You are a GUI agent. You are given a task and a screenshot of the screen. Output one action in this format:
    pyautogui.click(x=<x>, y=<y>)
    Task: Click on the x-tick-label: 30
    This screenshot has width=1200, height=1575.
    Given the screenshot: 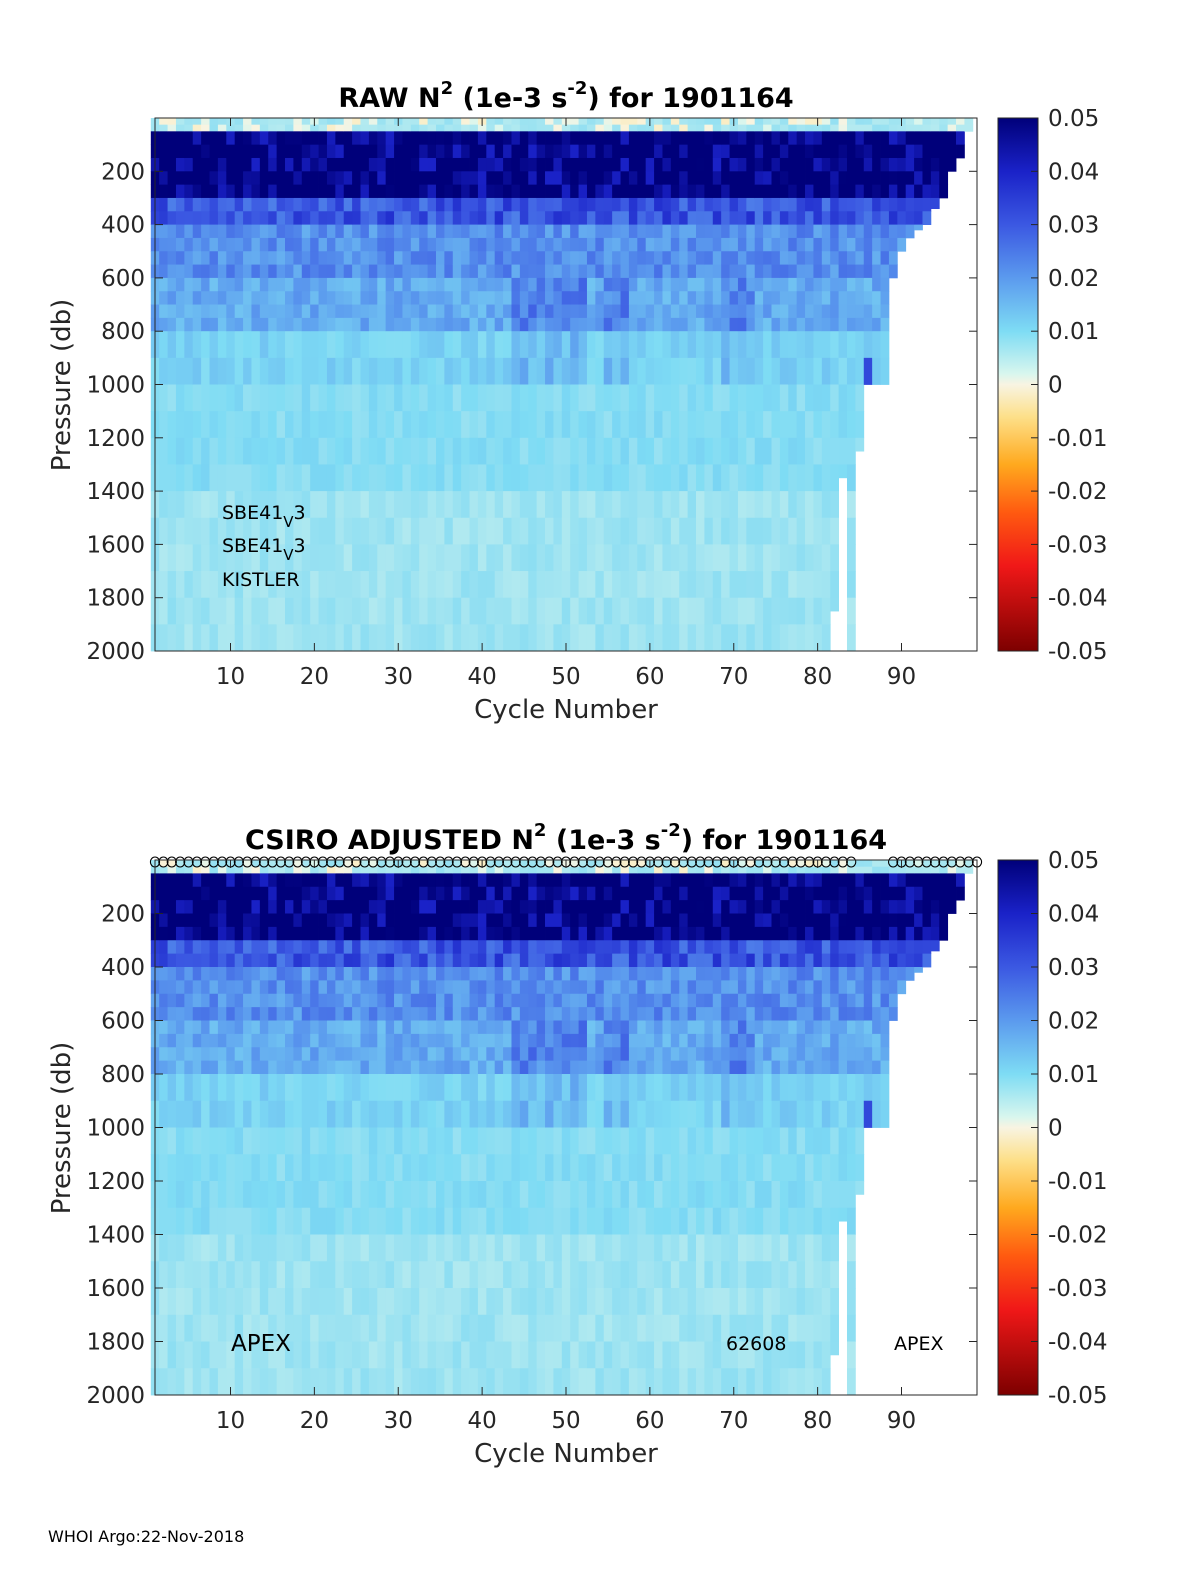 What is the action you would take?
    pyautogui.click(x=398, y=677)
    